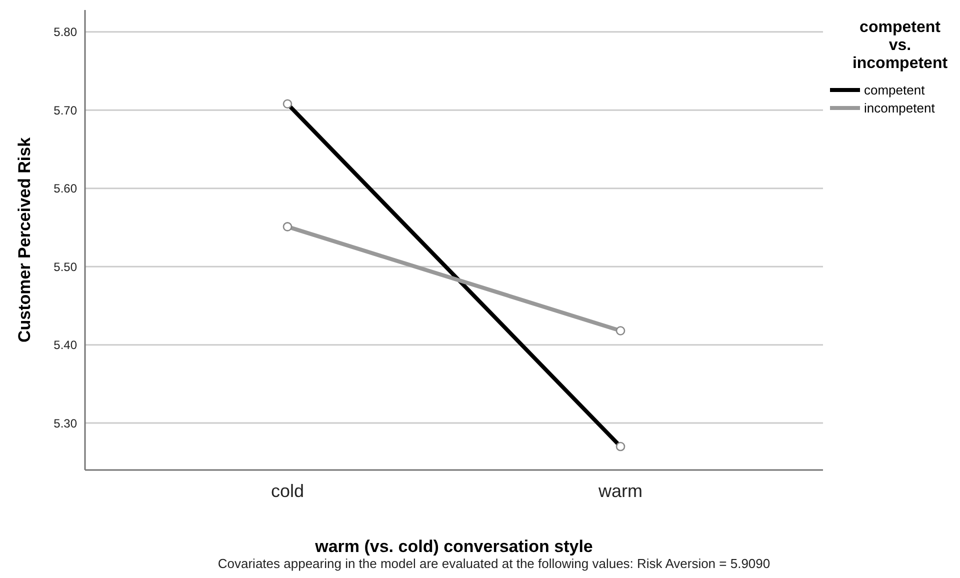 Image resolution: width=960 pixels, height=578 pixels. What do you see at coordinates (66, 32) in the screenshot?
I see `y-tick-label: 5.80` at bounding box center [66, 32].